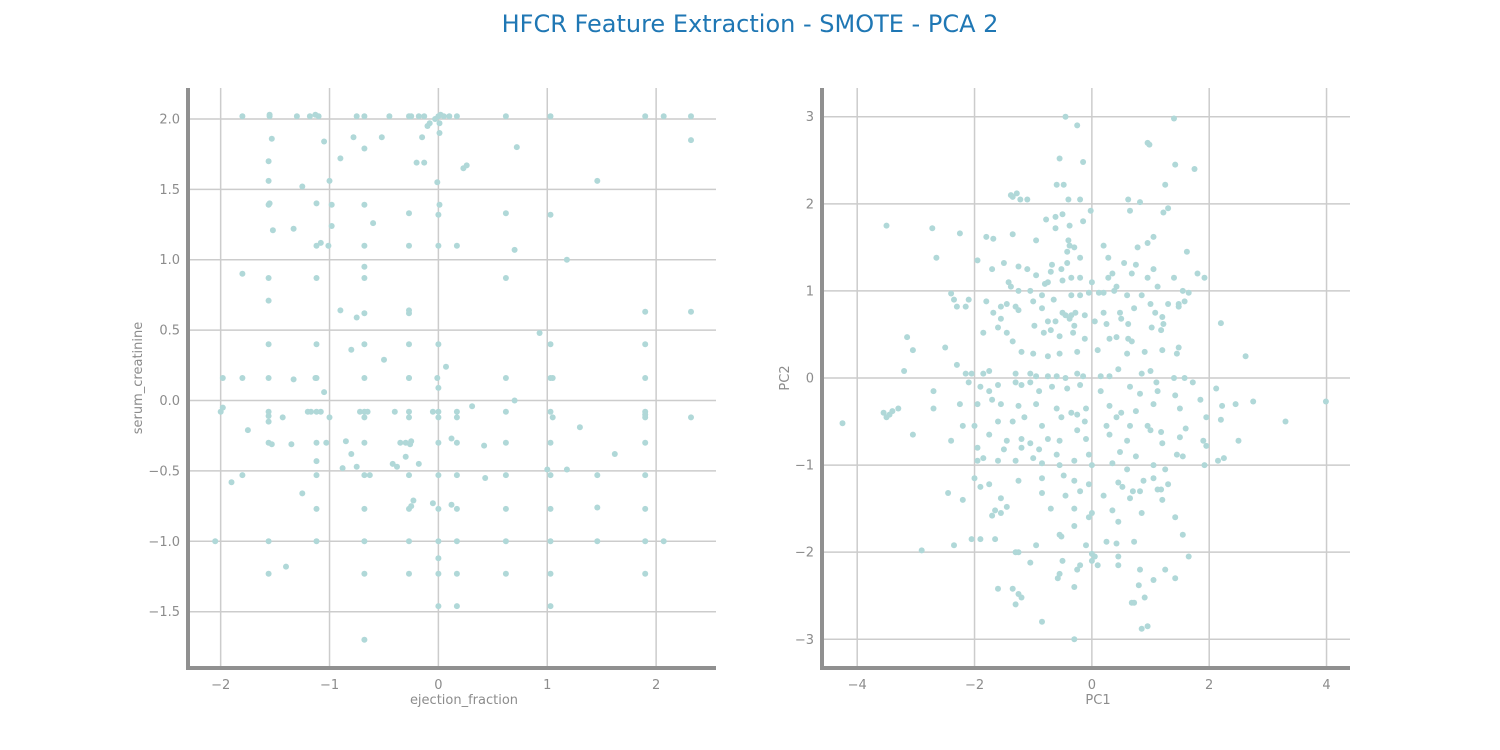 Image resolution: width=1500 pixels, height=750 pixels. Describe the element at coordinates (164, 612) in the screenshot. I see `y-tick-label: −1.5` at that location.